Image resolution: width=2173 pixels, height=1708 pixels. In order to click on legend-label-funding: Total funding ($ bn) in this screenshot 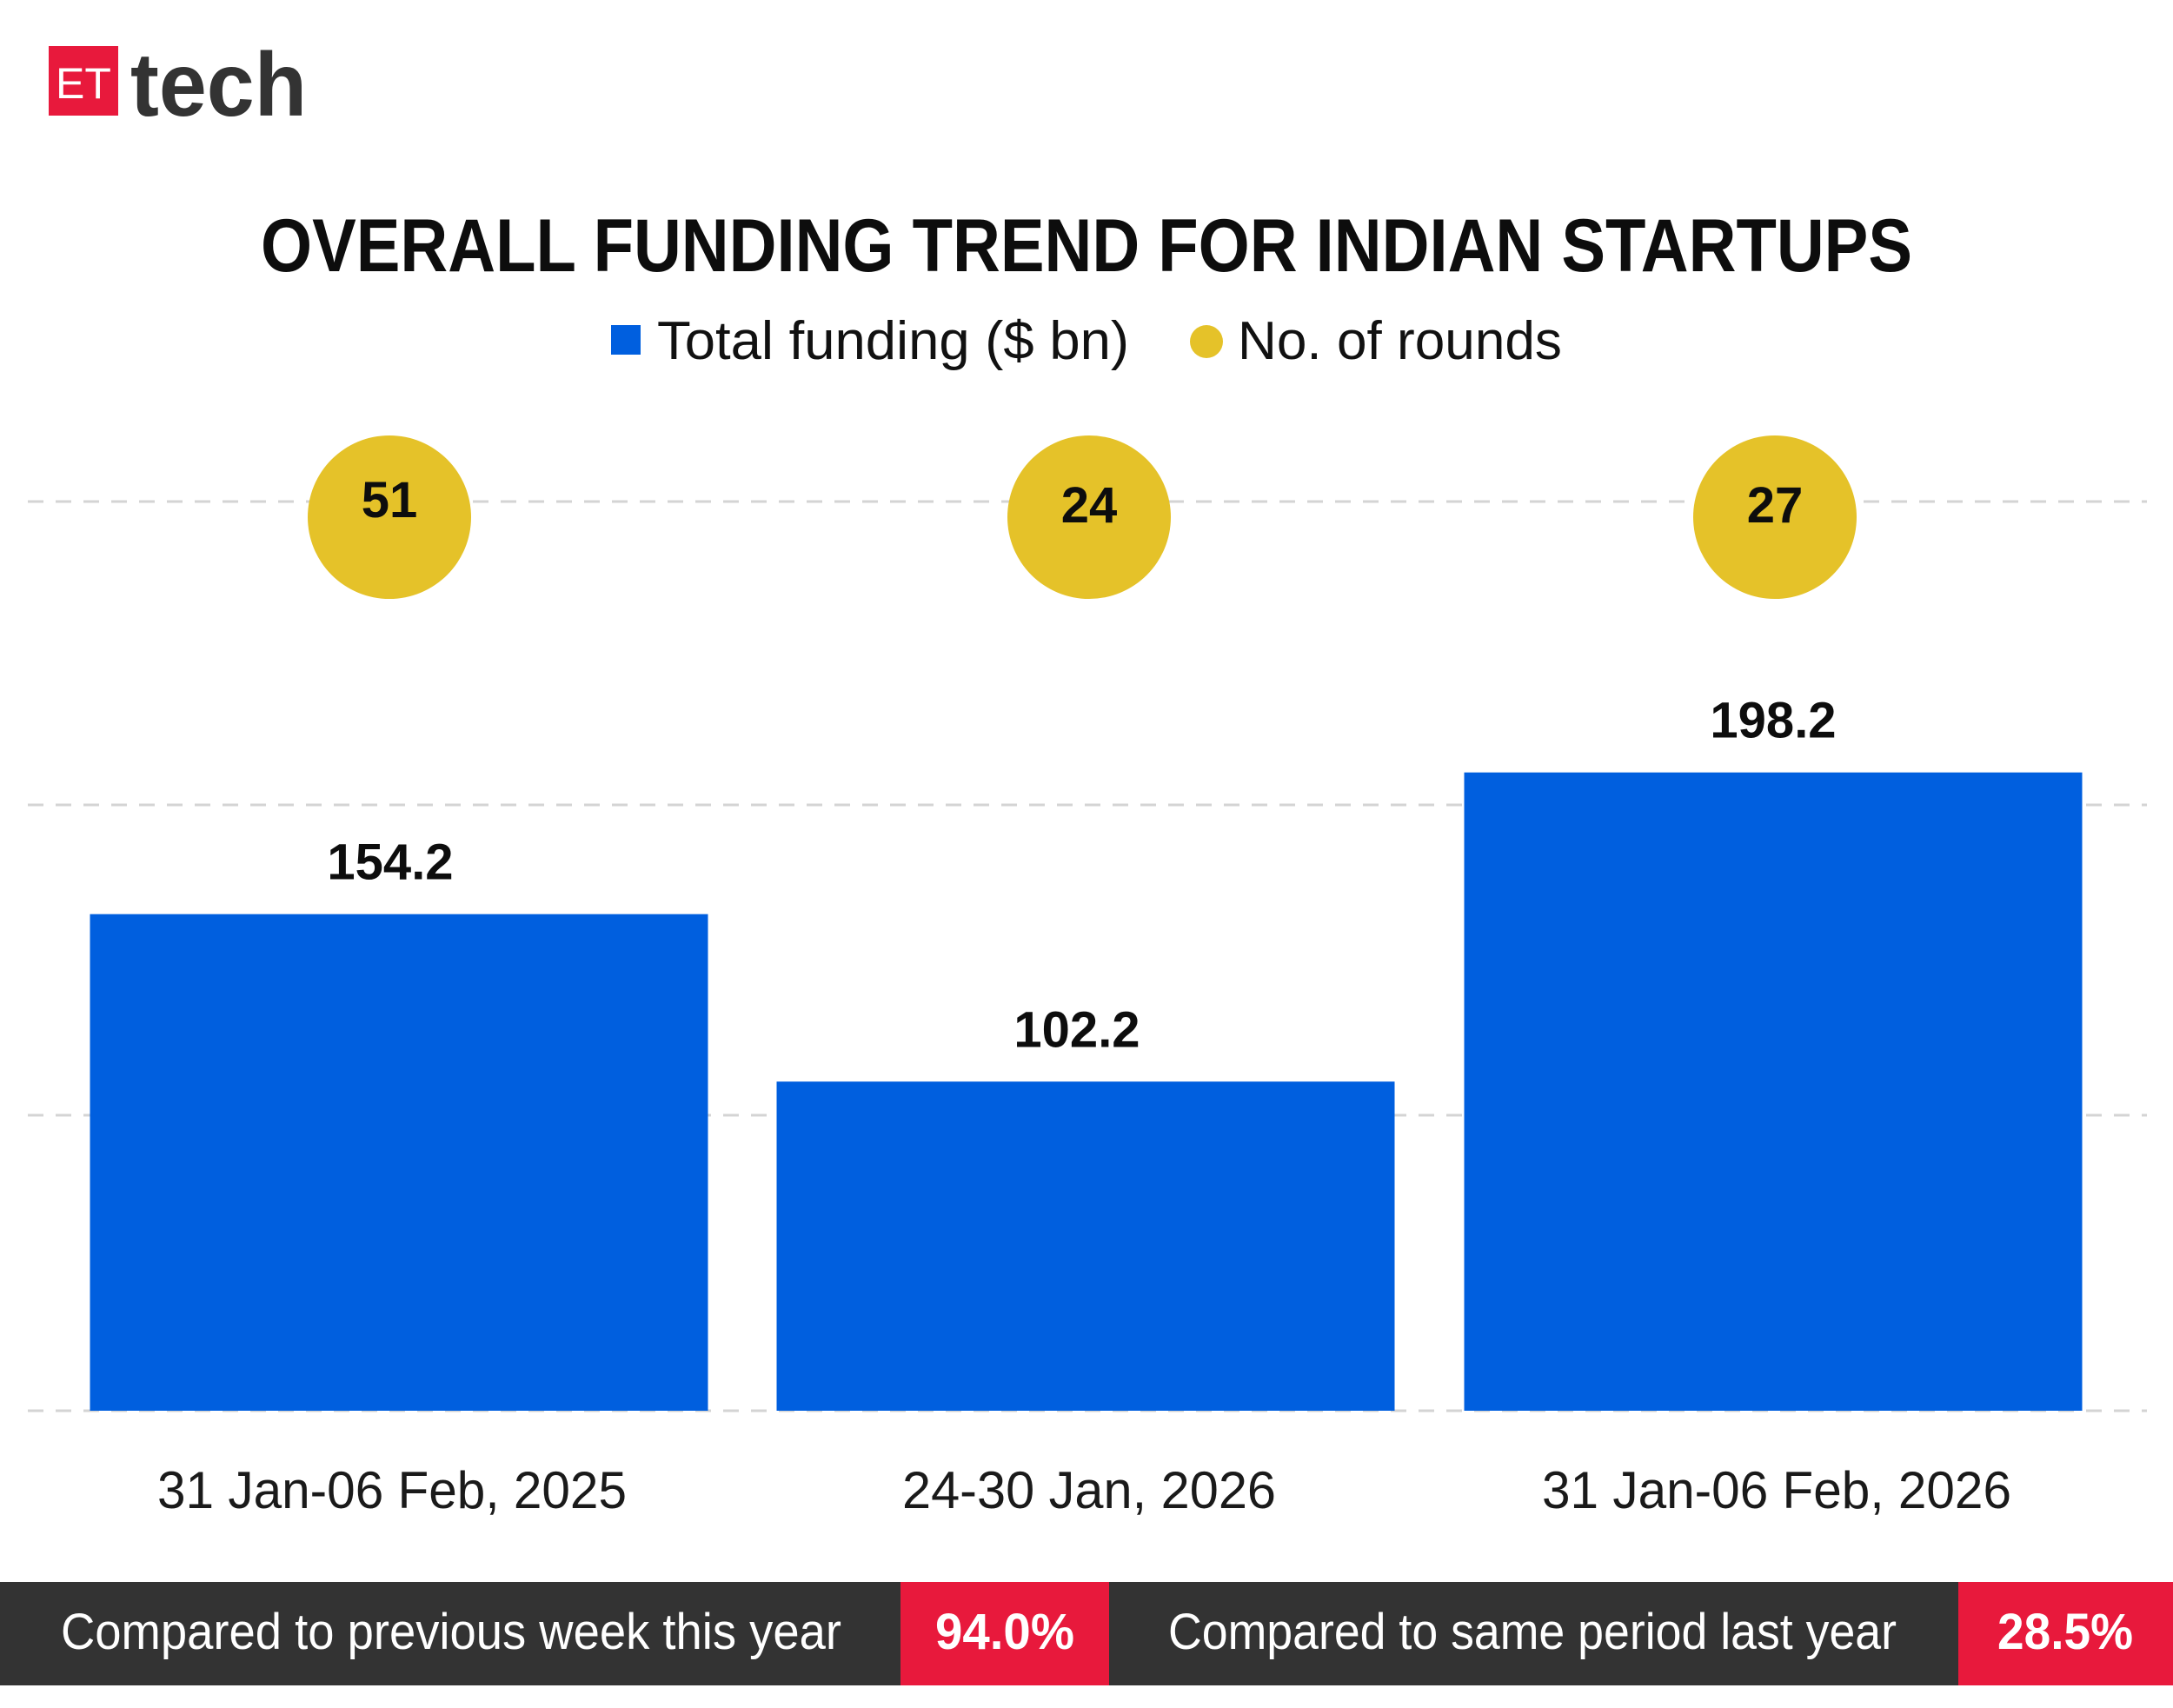, I will do `click(893, 341)`.